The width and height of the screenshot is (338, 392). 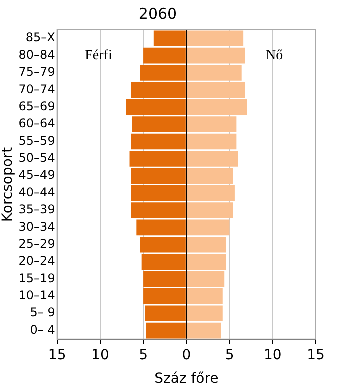 What do you see at coordinates (186, 379) in the screenshot?
I see `x-axis-title: Száz főre` at bounding box center [186, 379].